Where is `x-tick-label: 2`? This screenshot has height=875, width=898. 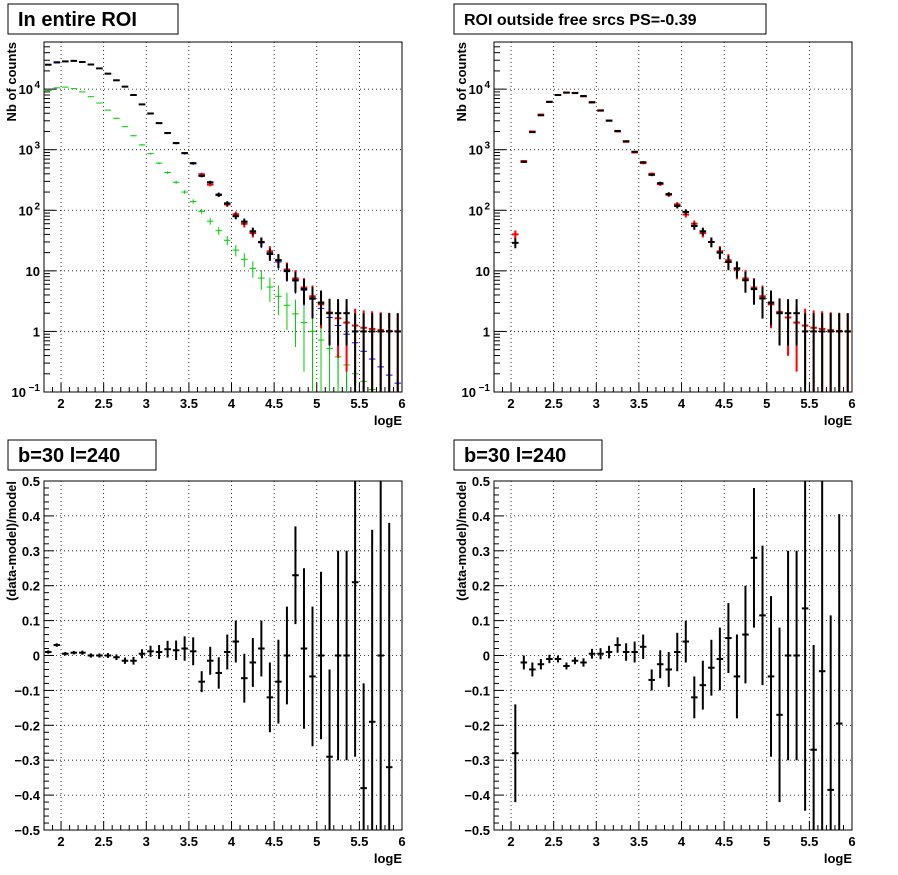
x-tick-label: 2 is located at coordinates (60, 403).